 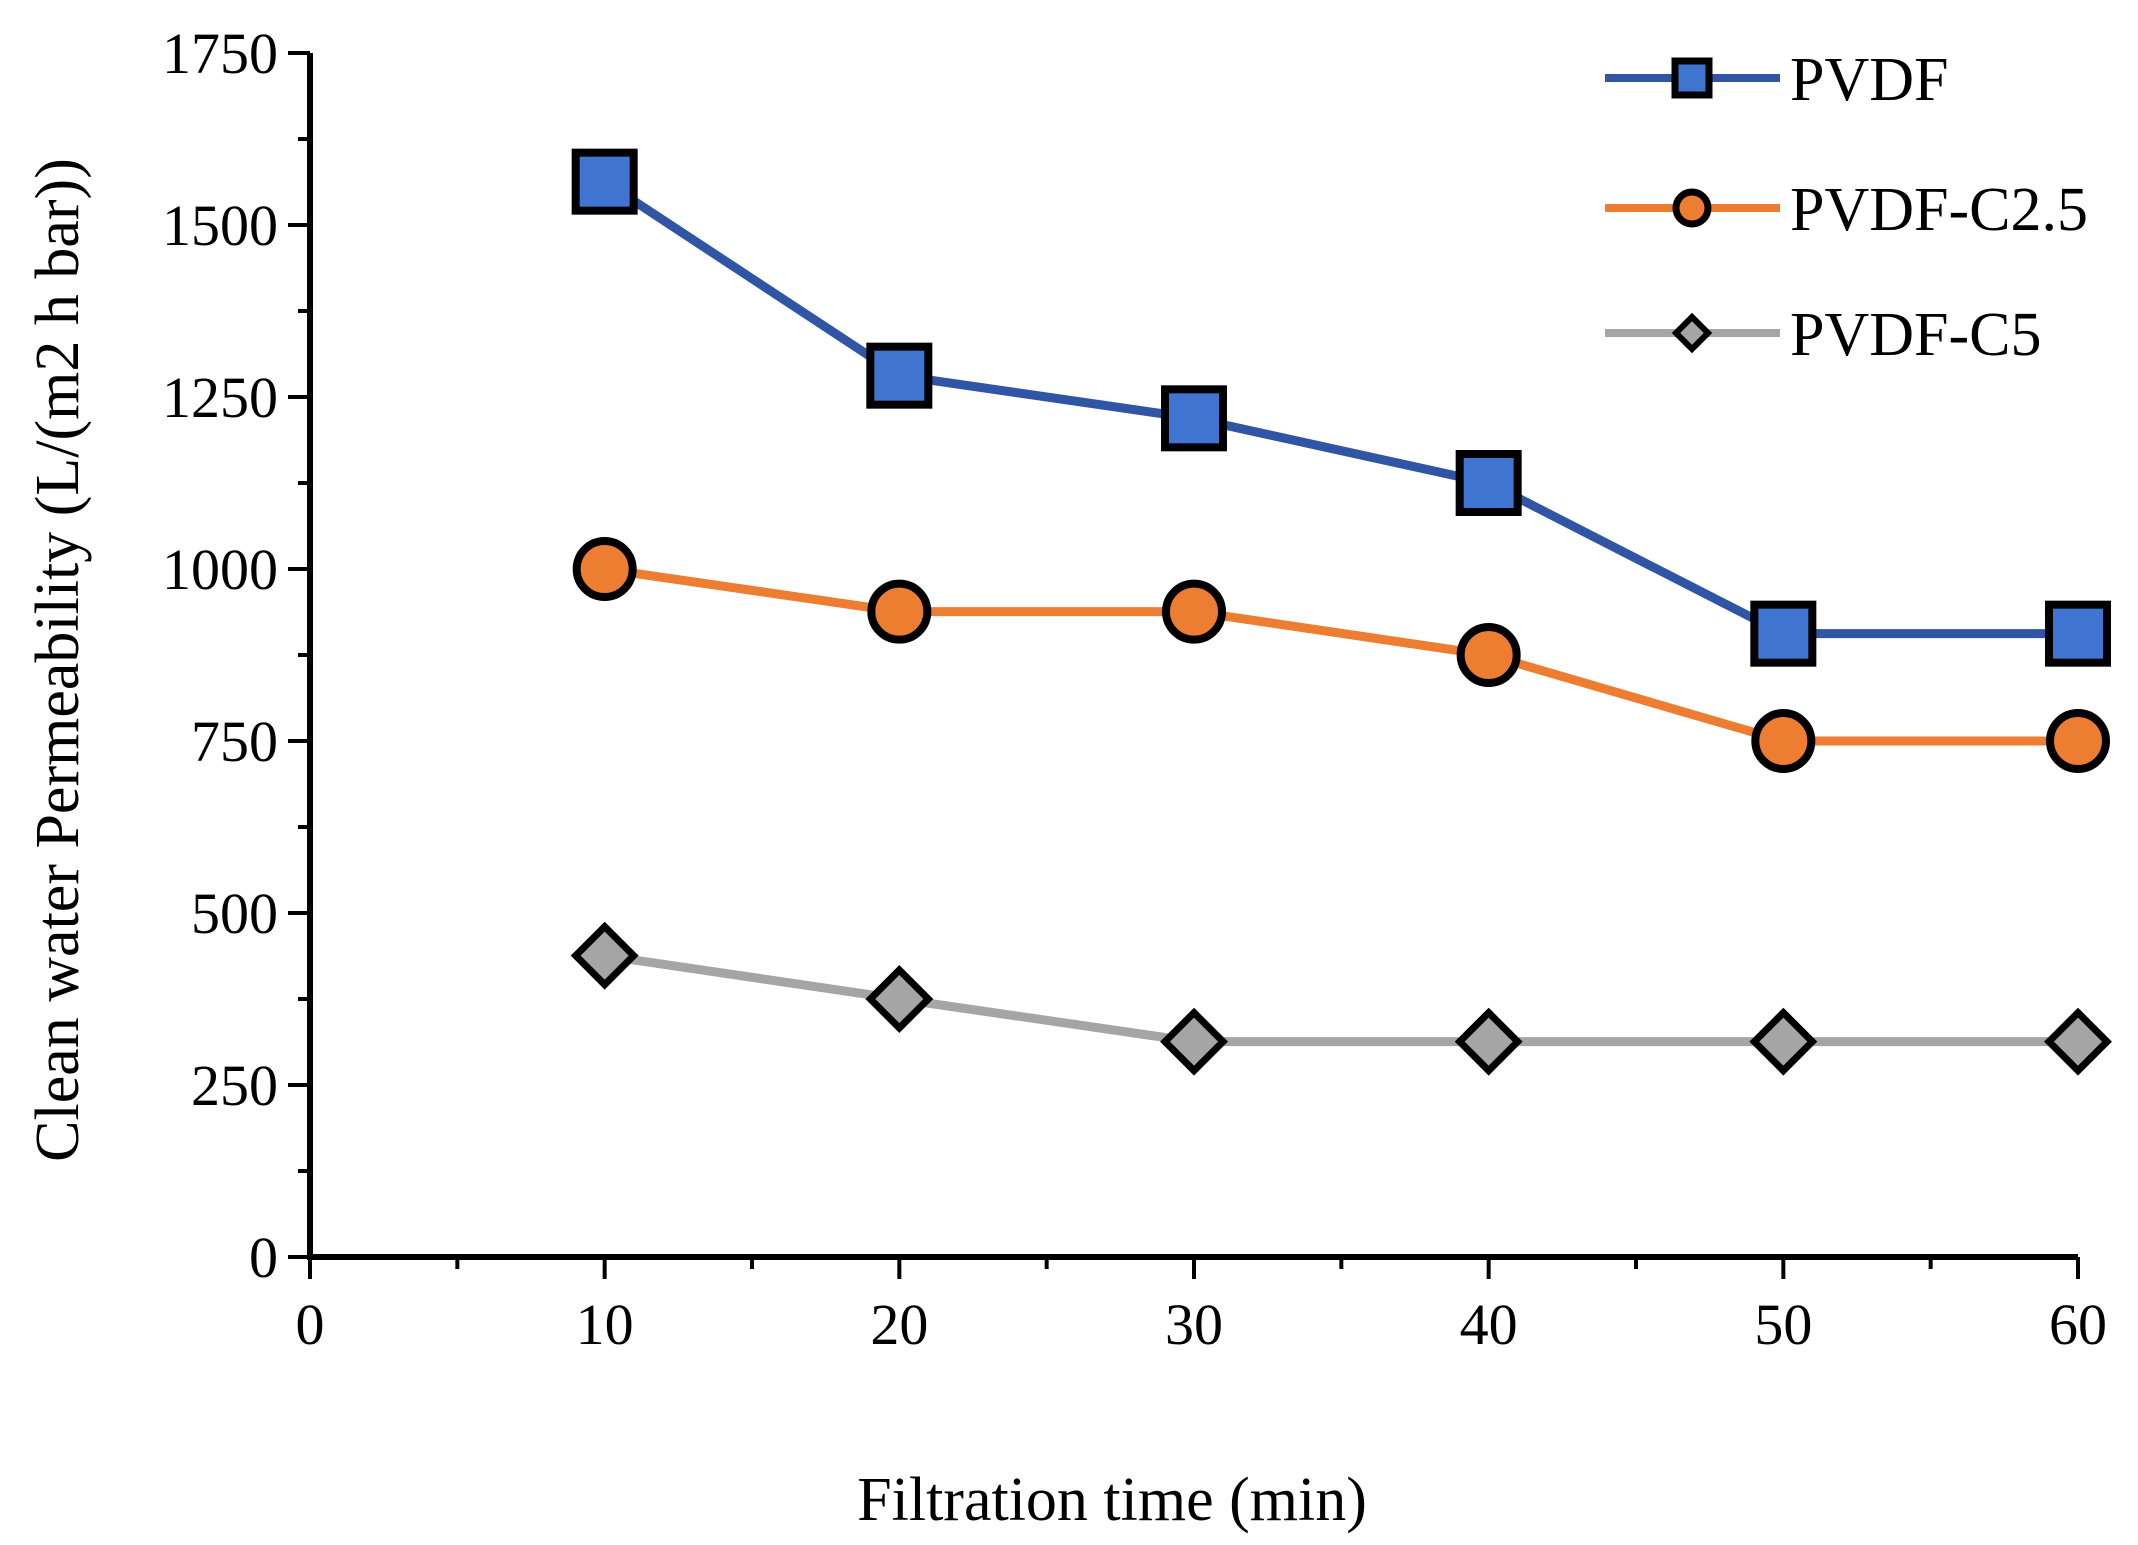 I want to click on y-tick-label: 750, so click(x=234, y=741).